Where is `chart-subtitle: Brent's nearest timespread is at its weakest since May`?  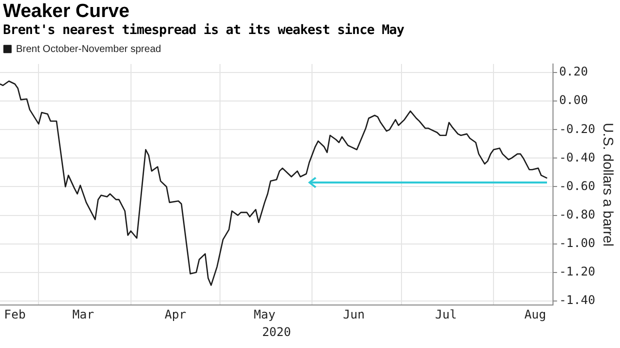
chart-subtitle: Brent's nearest timespread is at its weakest since May is located at coordinates (203, 30).